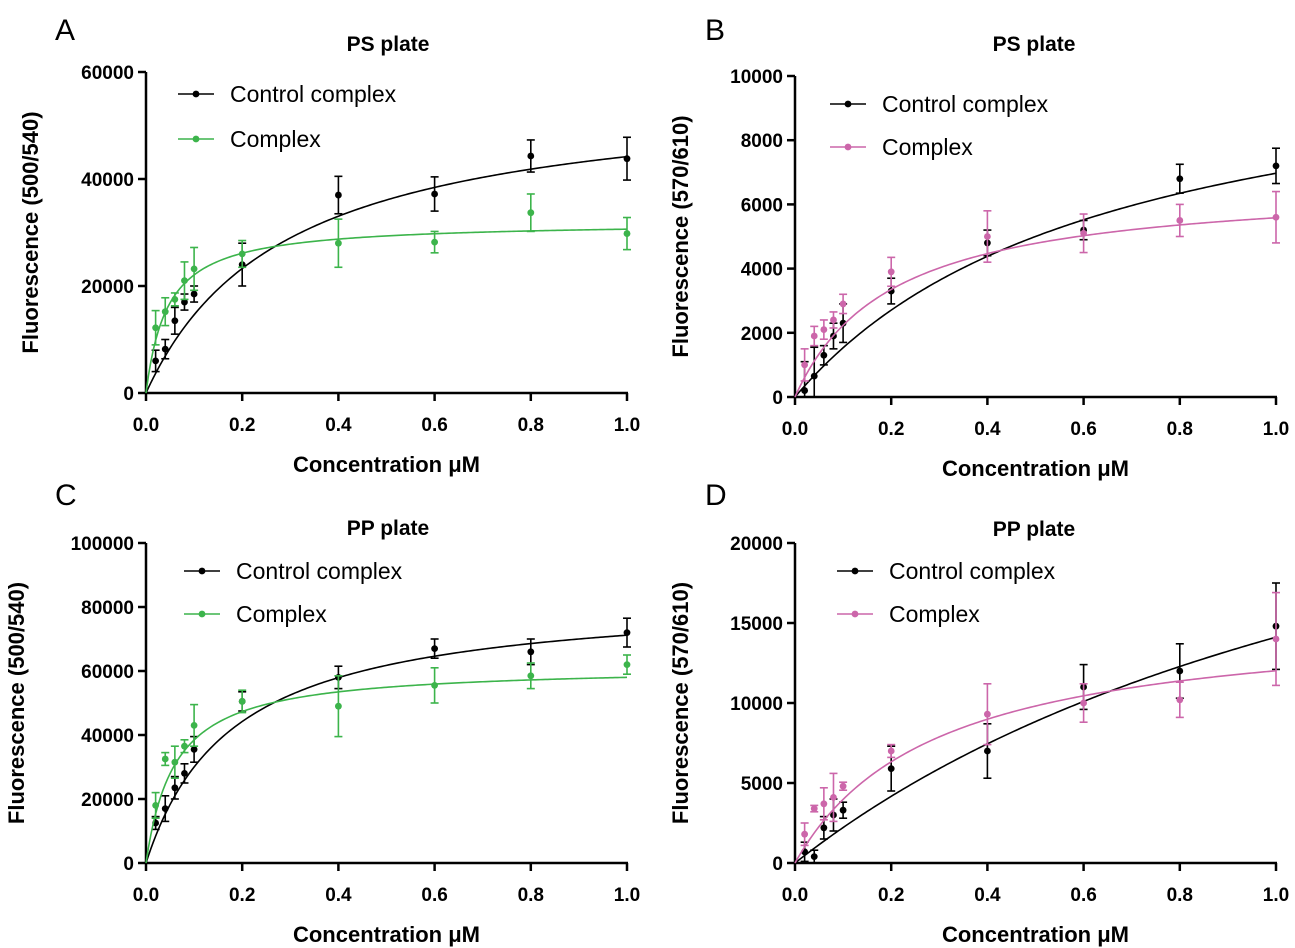 Image resolution: width=1295 pixels, height=948 pixels. Describe the element at coordinates (972, 571) in the screenshot. I see `legend-label: Control complex` at that location.